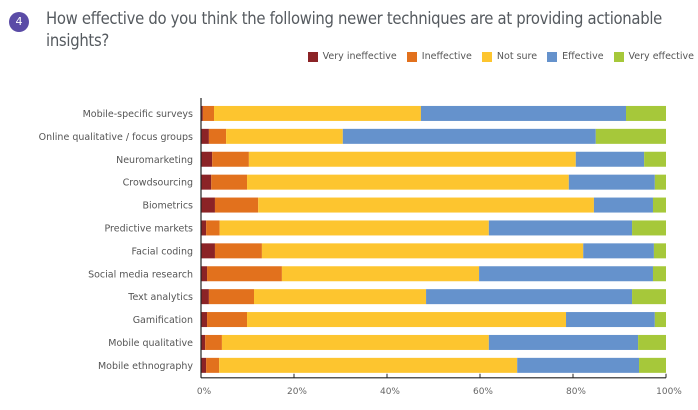 The height and width of the screenshot is (410, 698). What do you see at coordinates (116, 137) in the screenshot?
I see `category-label: Online qualitative / focus groups` at bounding box center [116, 137].